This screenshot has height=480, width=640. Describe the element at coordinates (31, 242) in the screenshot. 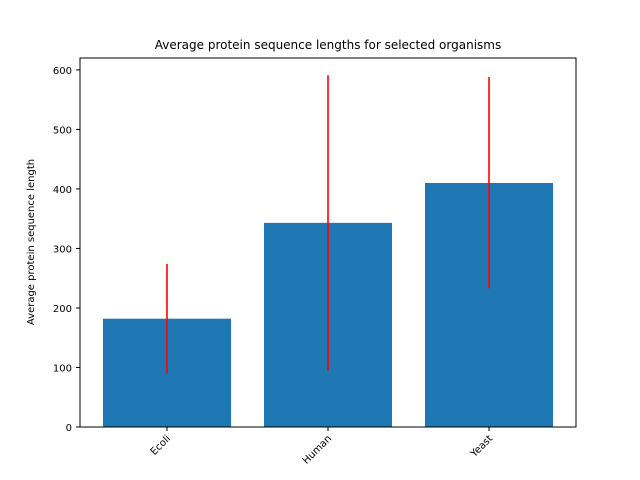

I see `y-axis-label: Average protein sequence length` at that location.